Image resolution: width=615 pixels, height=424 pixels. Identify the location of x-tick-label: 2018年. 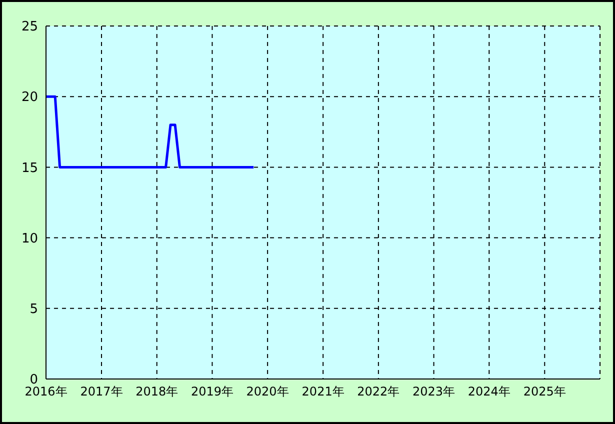
(157, 391).